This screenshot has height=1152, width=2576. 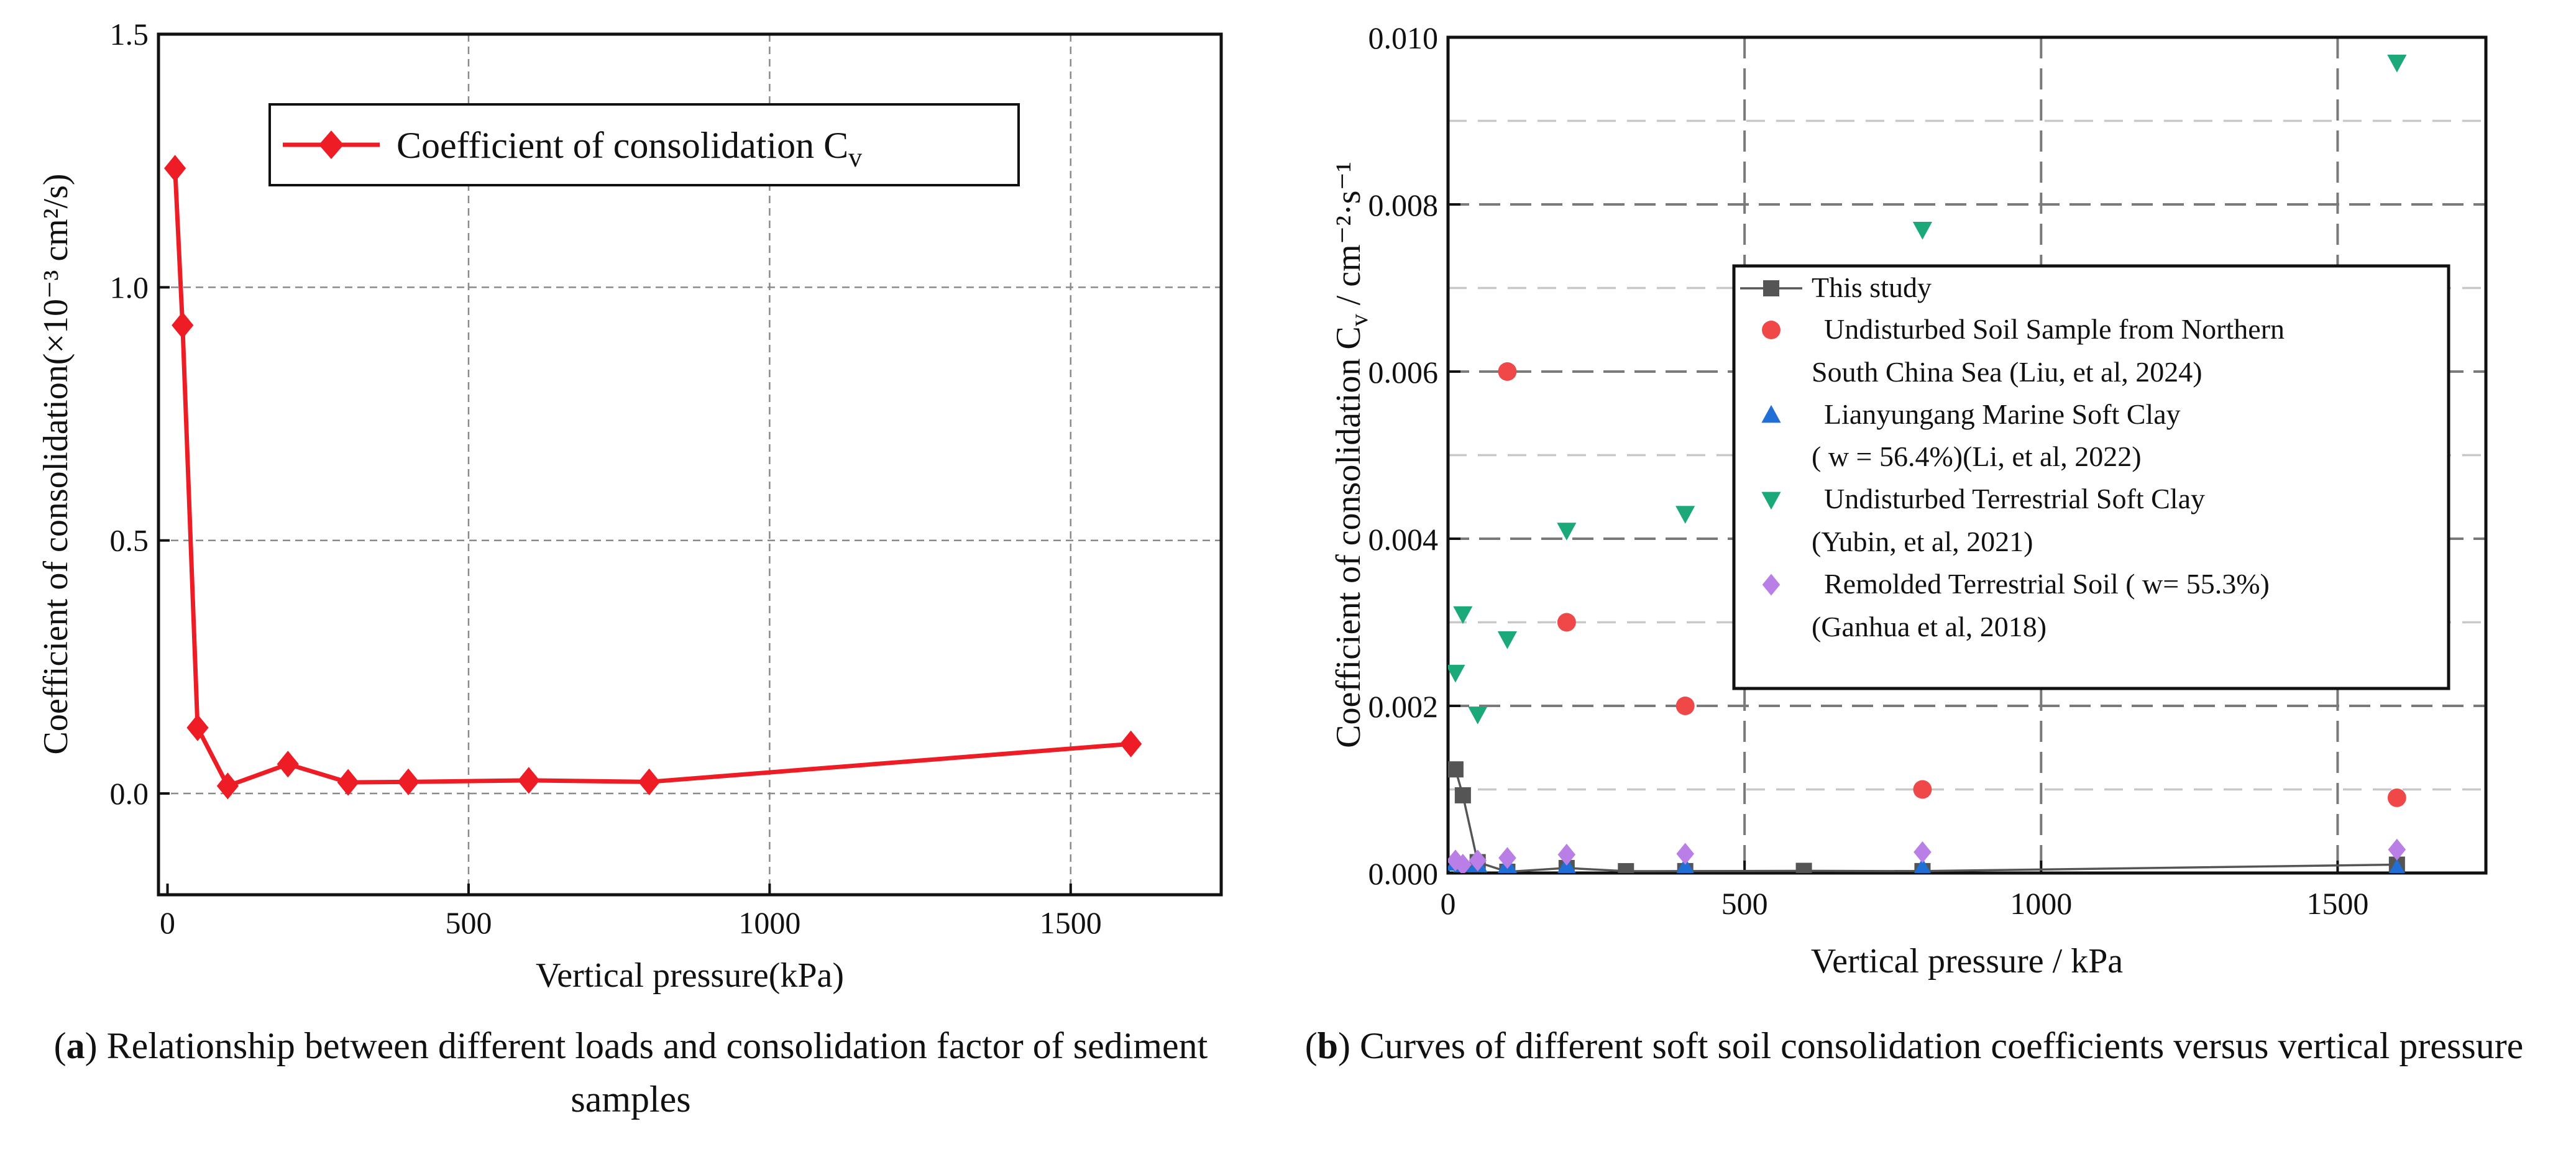 What do you see at coordinates (1403, 205) in the screenshot?
I see `panel-b-y-tick-label: 0.008` at bounding box center [1403, 205].